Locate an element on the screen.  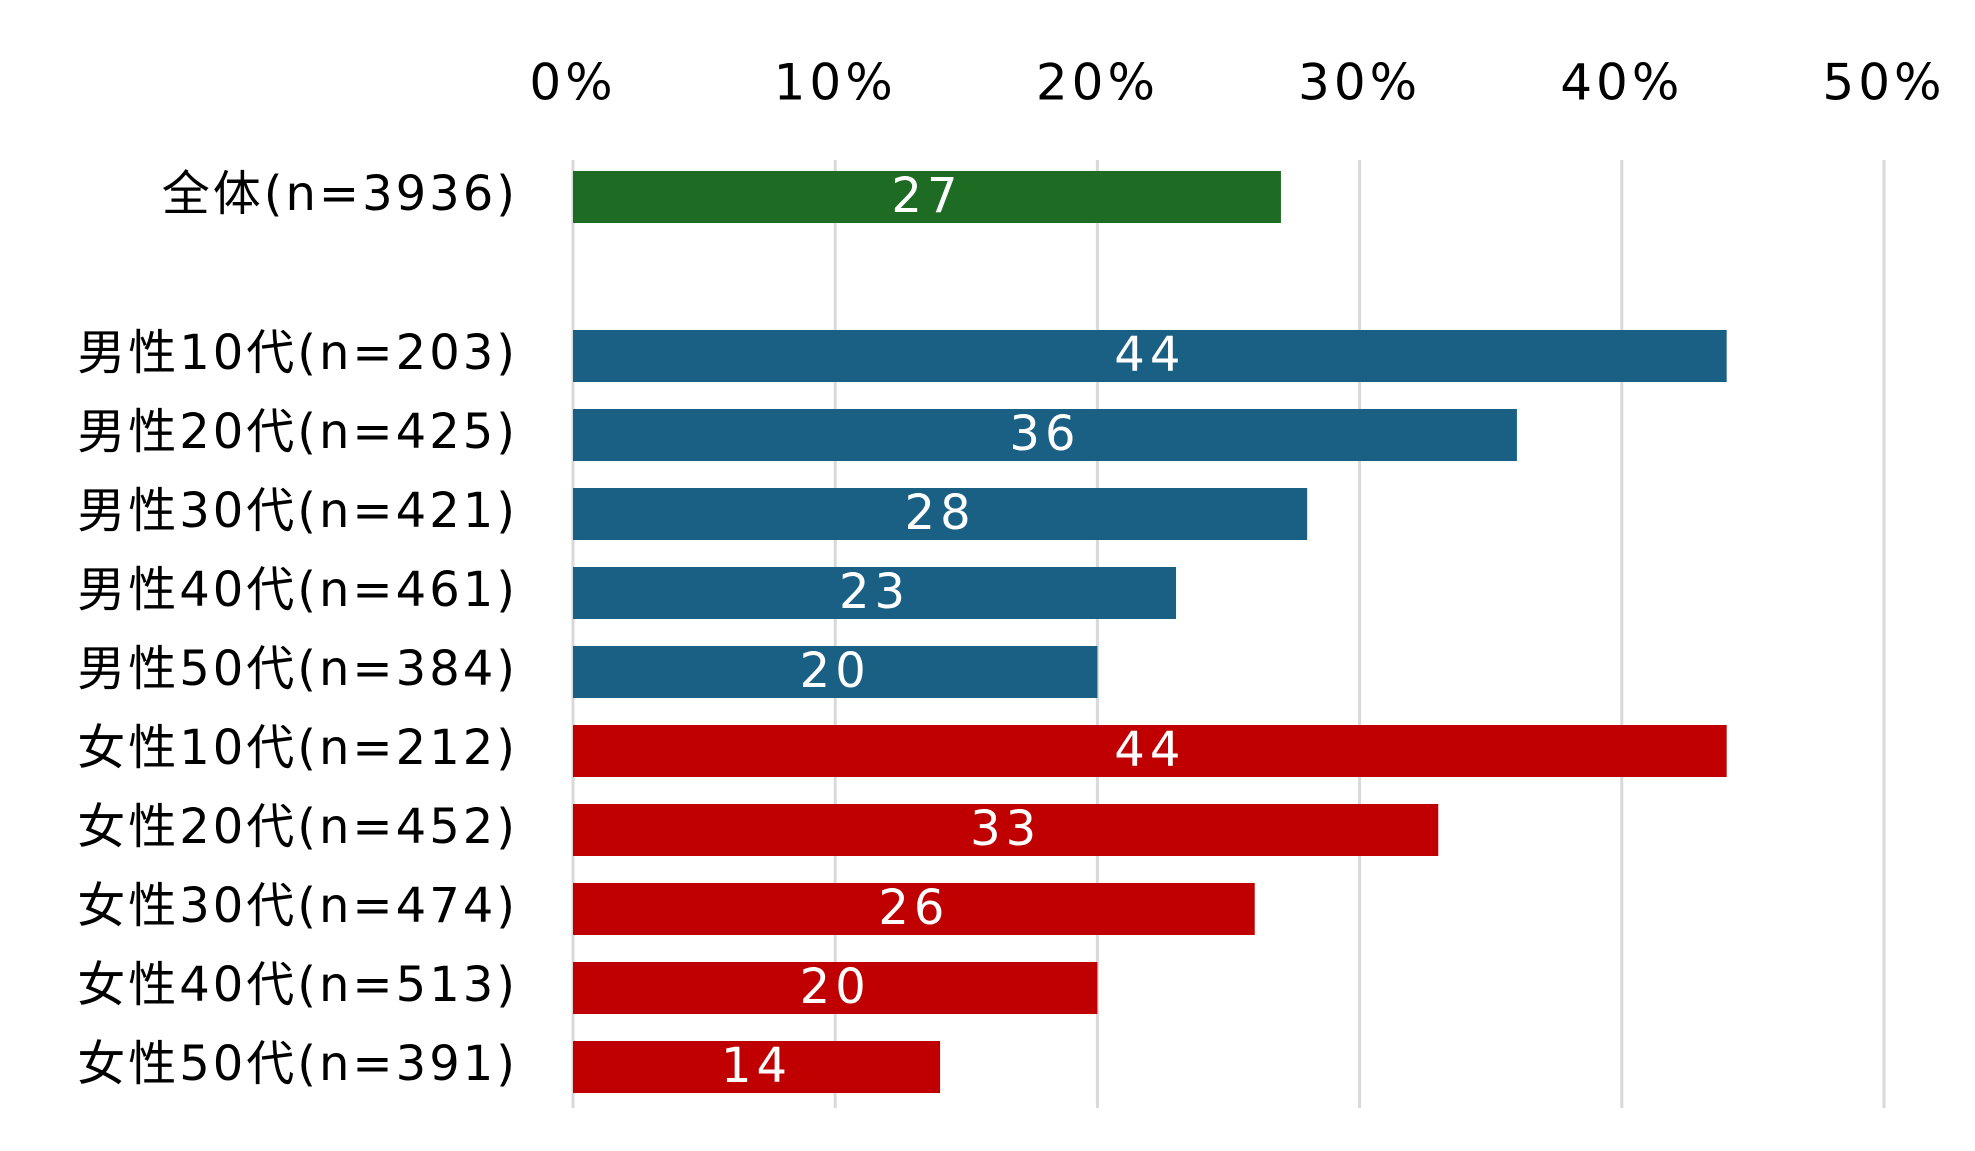
x-tick-label: 0% is located at coordinates (572, 83).